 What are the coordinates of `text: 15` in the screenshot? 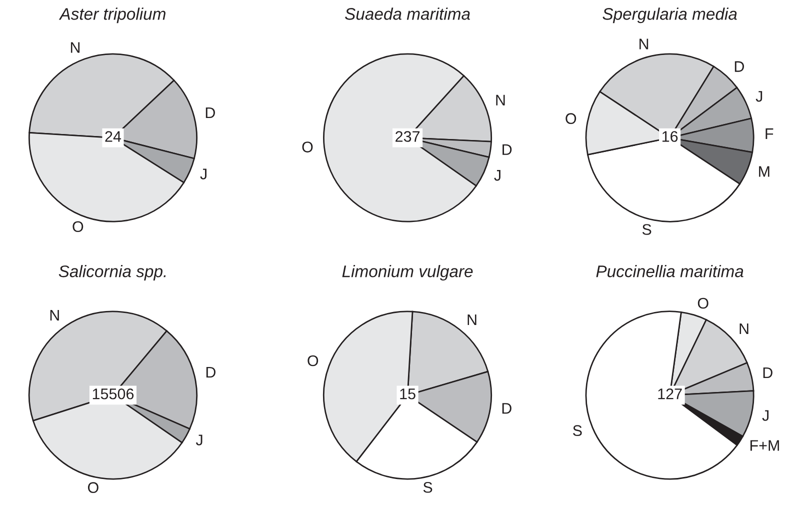 It's located at (408, 394).